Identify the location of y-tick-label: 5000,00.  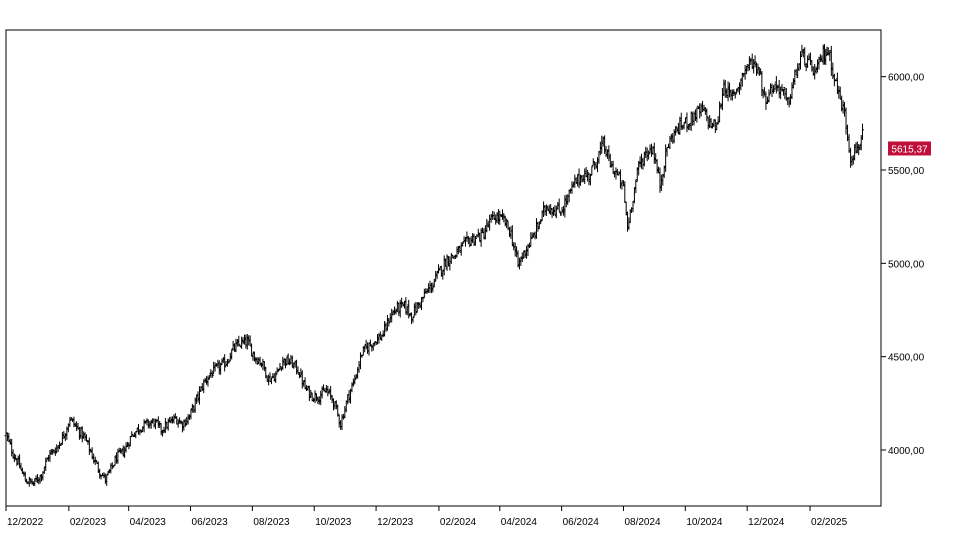
(906, 264).